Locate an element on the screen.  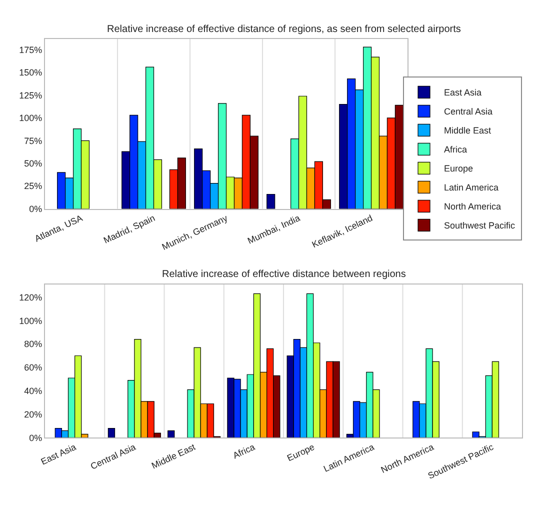
y-tick-label: 40% is located at coordinates (33, 391).